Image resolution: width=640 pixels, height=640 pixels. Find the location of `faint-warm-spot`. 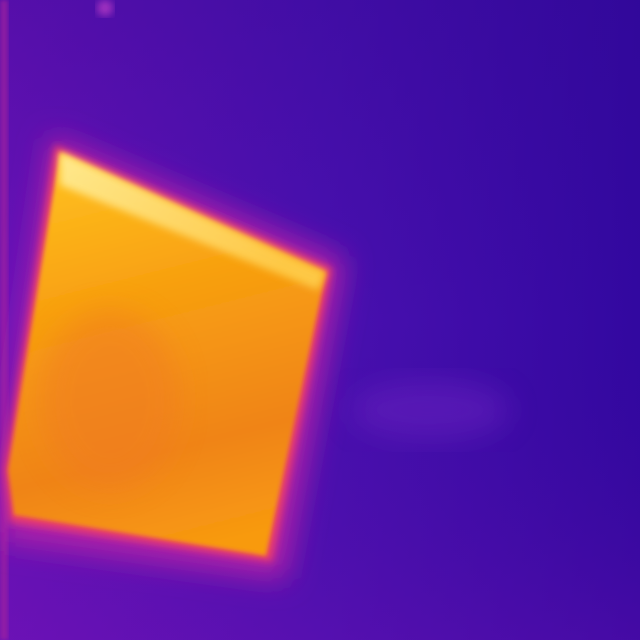

faint-warm-spot is located at coordinates (430, 410).